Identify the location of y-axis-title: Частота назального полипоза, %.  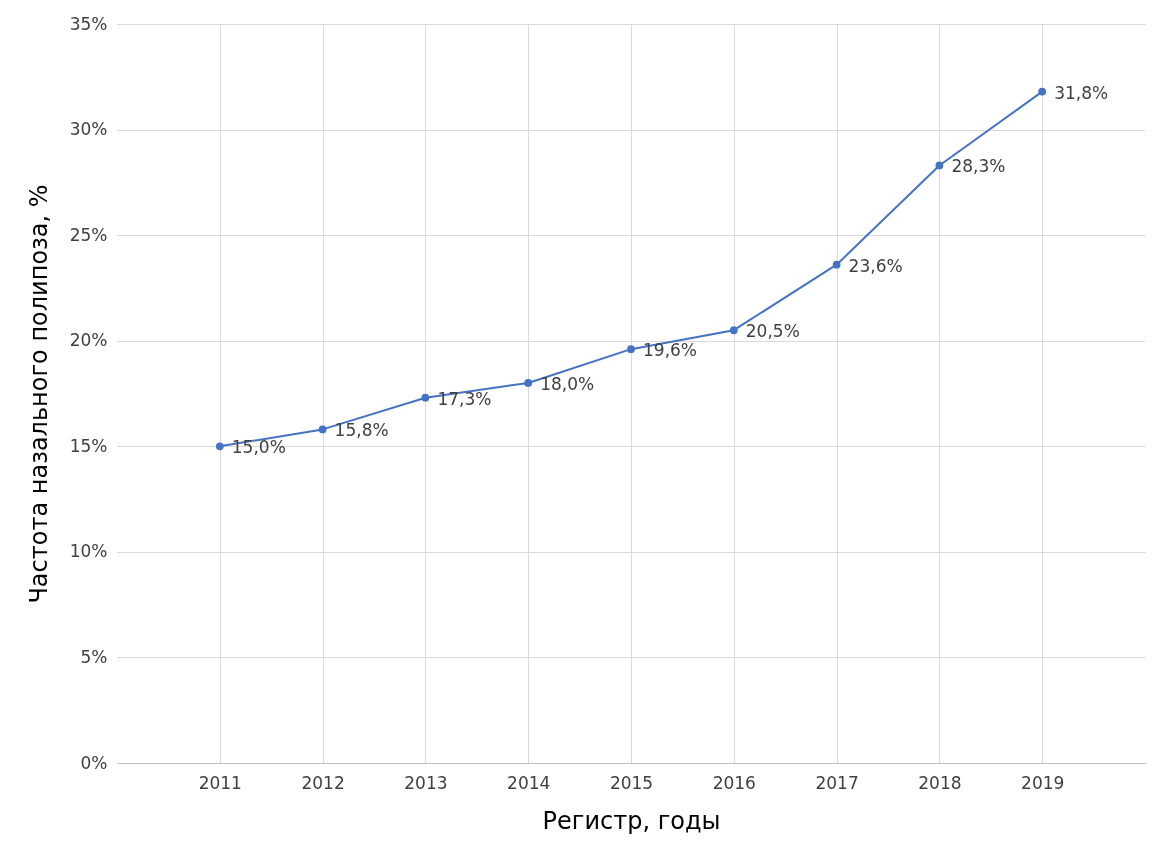
(38, 394).